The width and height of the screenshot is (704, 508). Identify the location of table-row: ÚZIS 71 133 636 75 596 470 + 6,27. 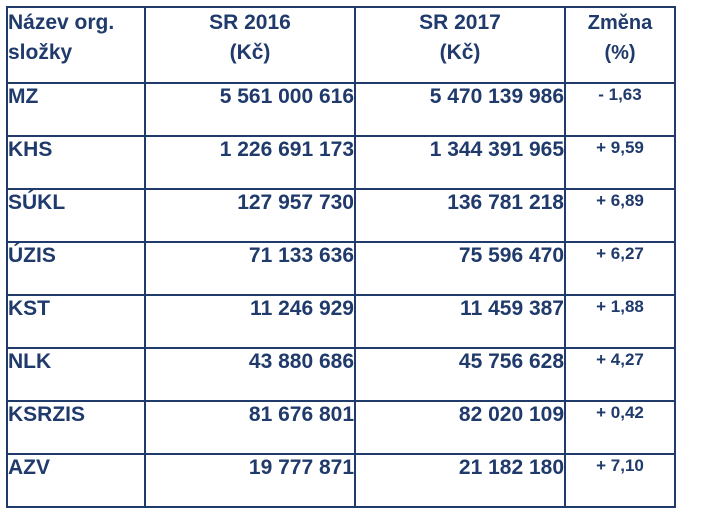
(341, 268).